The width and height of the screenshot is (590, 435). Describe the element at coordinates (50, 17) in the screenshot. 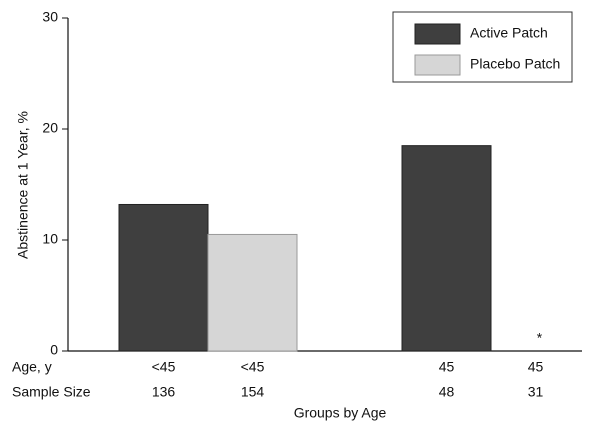

I see `y-tick-label: 30` at that location.